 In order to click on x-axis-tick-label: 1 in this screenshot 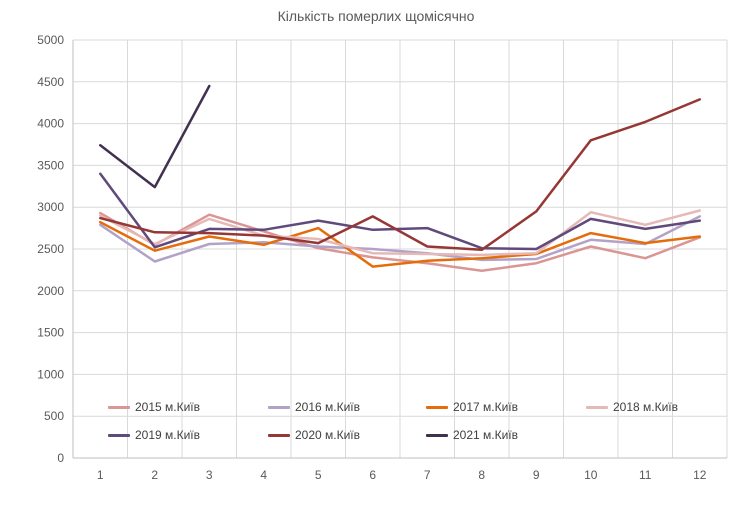, I will do `click(100, 475)`.